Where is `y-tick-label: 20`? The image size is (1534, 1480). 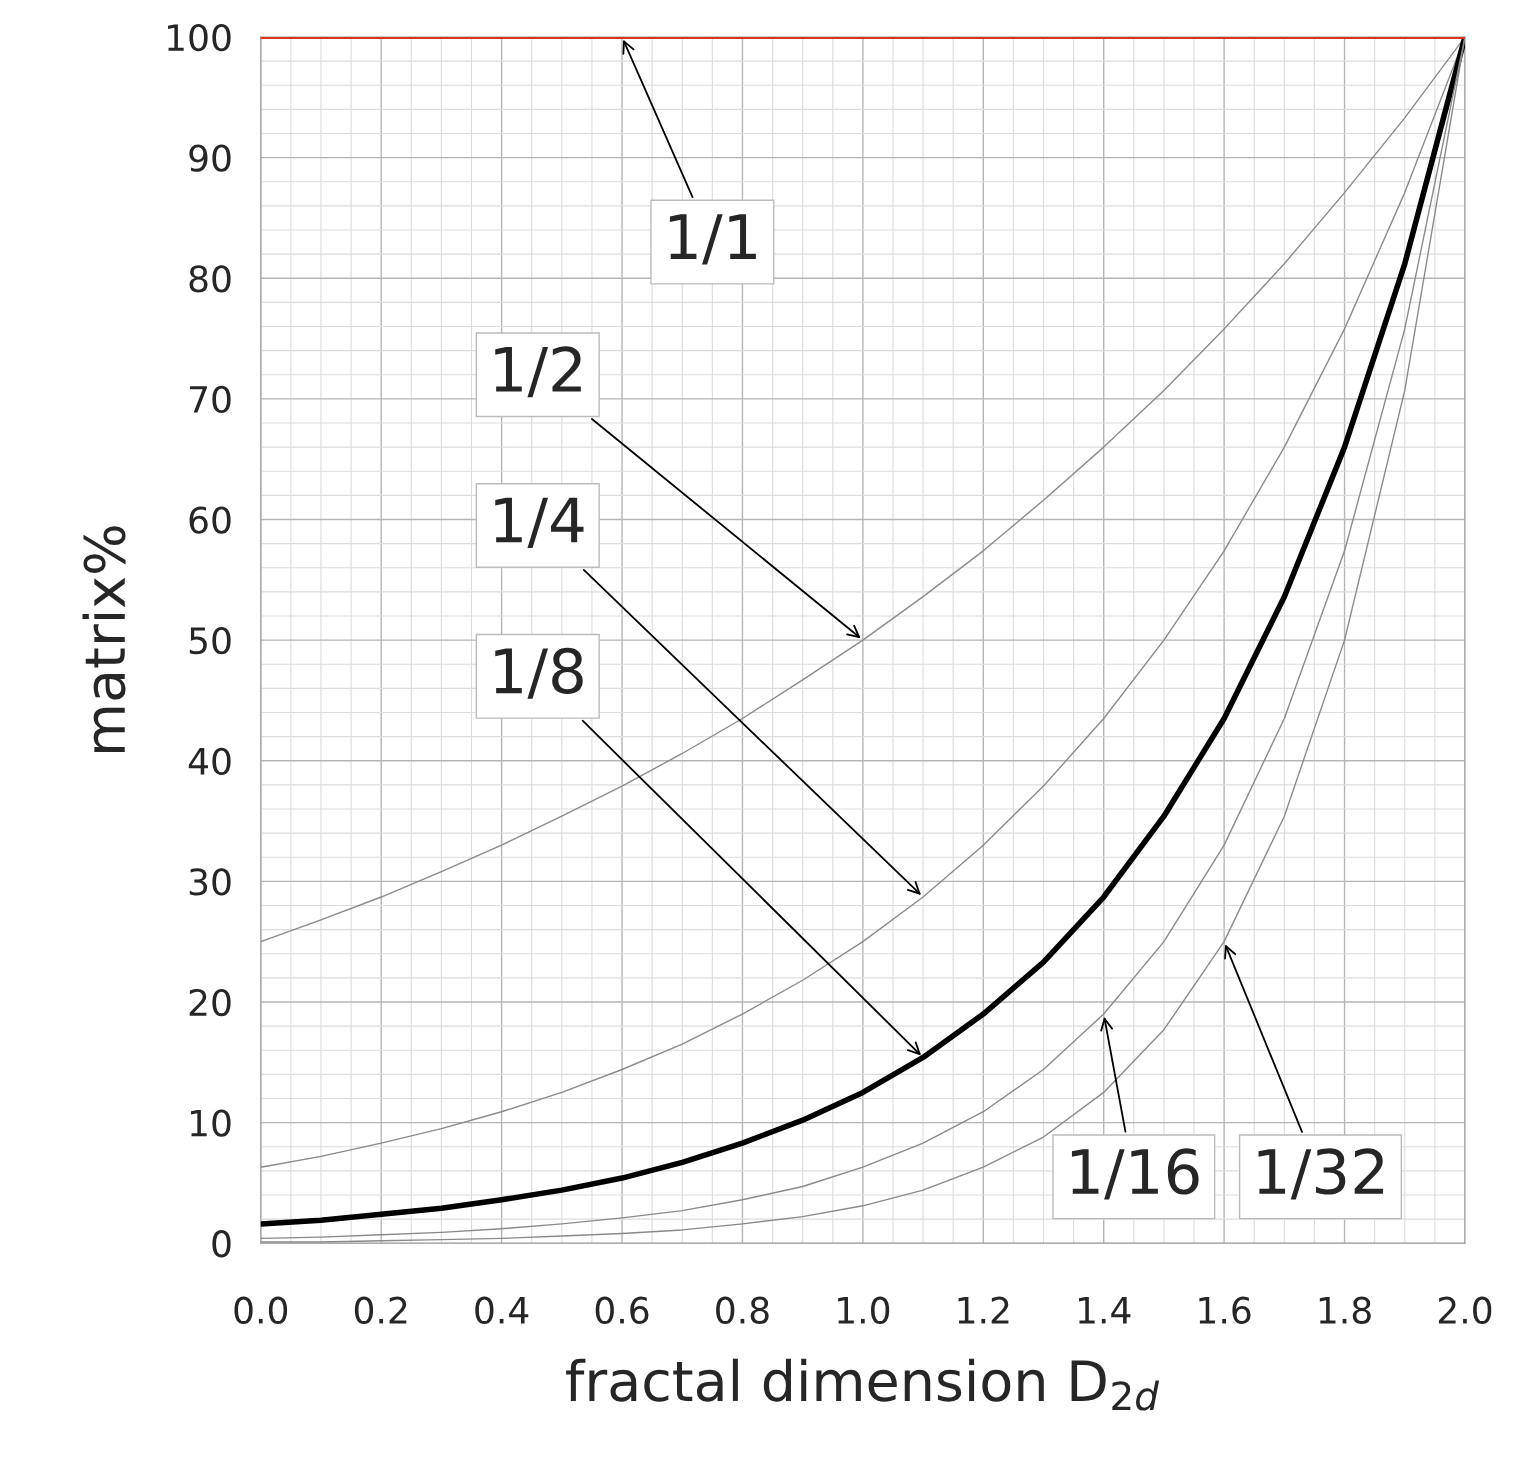 y-tick-label: 20 is located at coordinates (210, 1002).